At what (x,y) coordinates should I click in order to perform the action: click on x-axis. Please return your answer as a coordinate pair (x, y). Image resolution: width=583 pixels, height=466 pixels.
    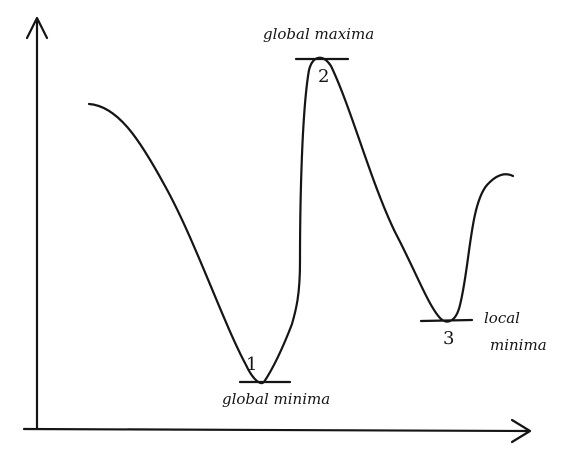
    Looking at the image, I should click on (275, 430).